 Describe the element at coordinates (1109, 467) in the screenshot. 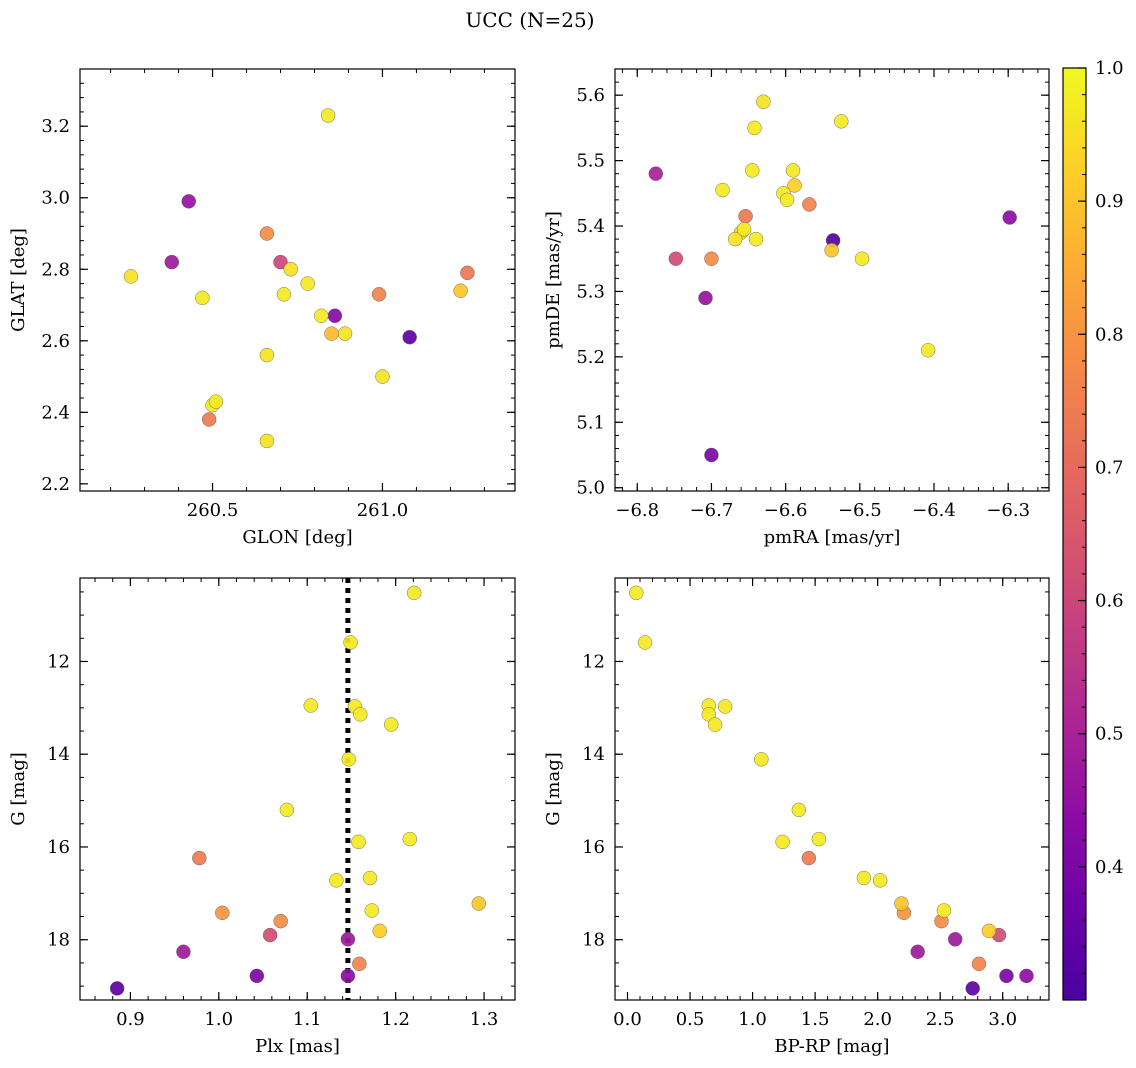

I see `colorbar-tick-label: 0.7` at that location.